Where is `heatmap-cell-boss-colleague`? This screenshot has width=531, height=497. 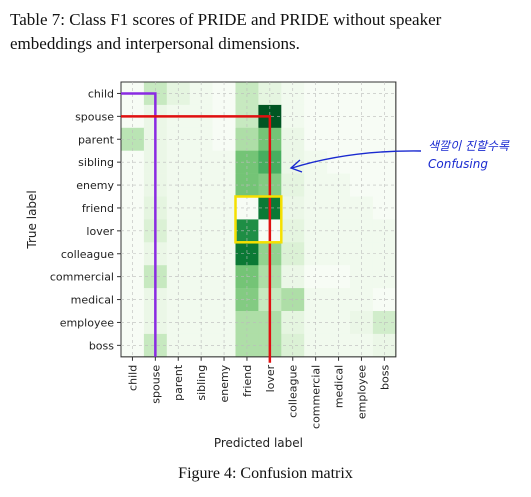 heatmap-cell-boss-colleague is located at coordinates (293, 345).